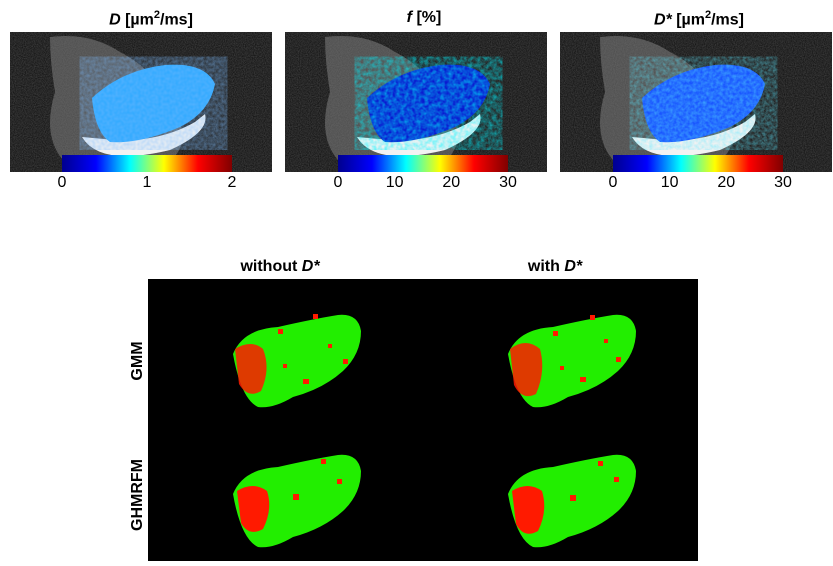 The height and width of the screenshot is (566, 833). What do you see at coordinates (424, 17) in the screenshot?
I see `panel-f-title: f [%]` at bounding box center [424, 17].